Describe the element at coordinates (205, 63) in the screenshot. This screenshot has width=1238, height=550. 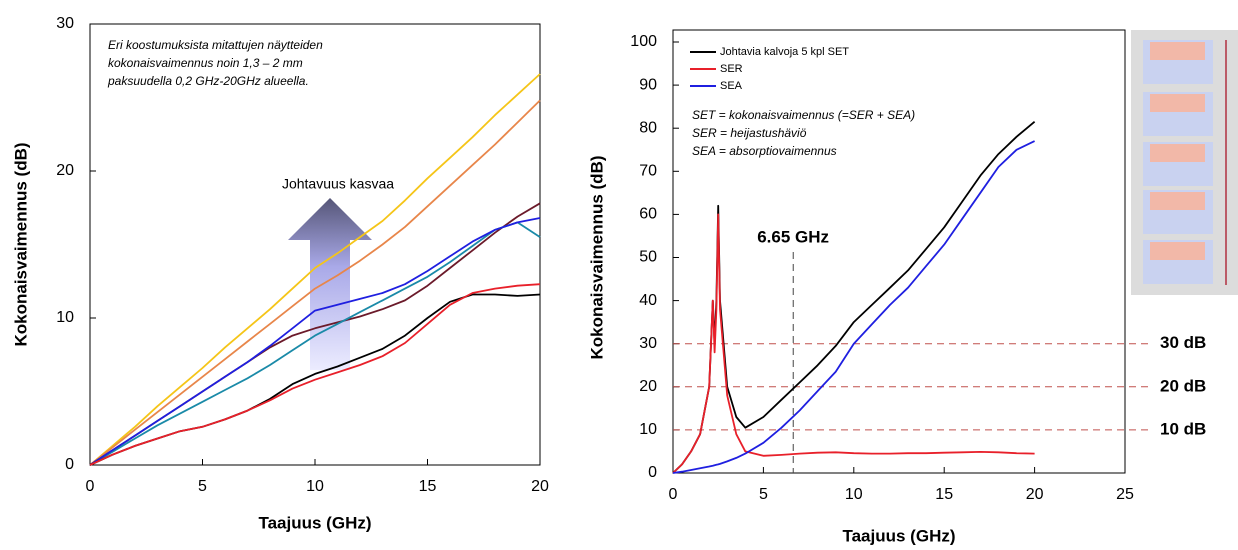
I see `annotation: kokonaisvaimennus noin 1,3 – 2 mm` at that location.